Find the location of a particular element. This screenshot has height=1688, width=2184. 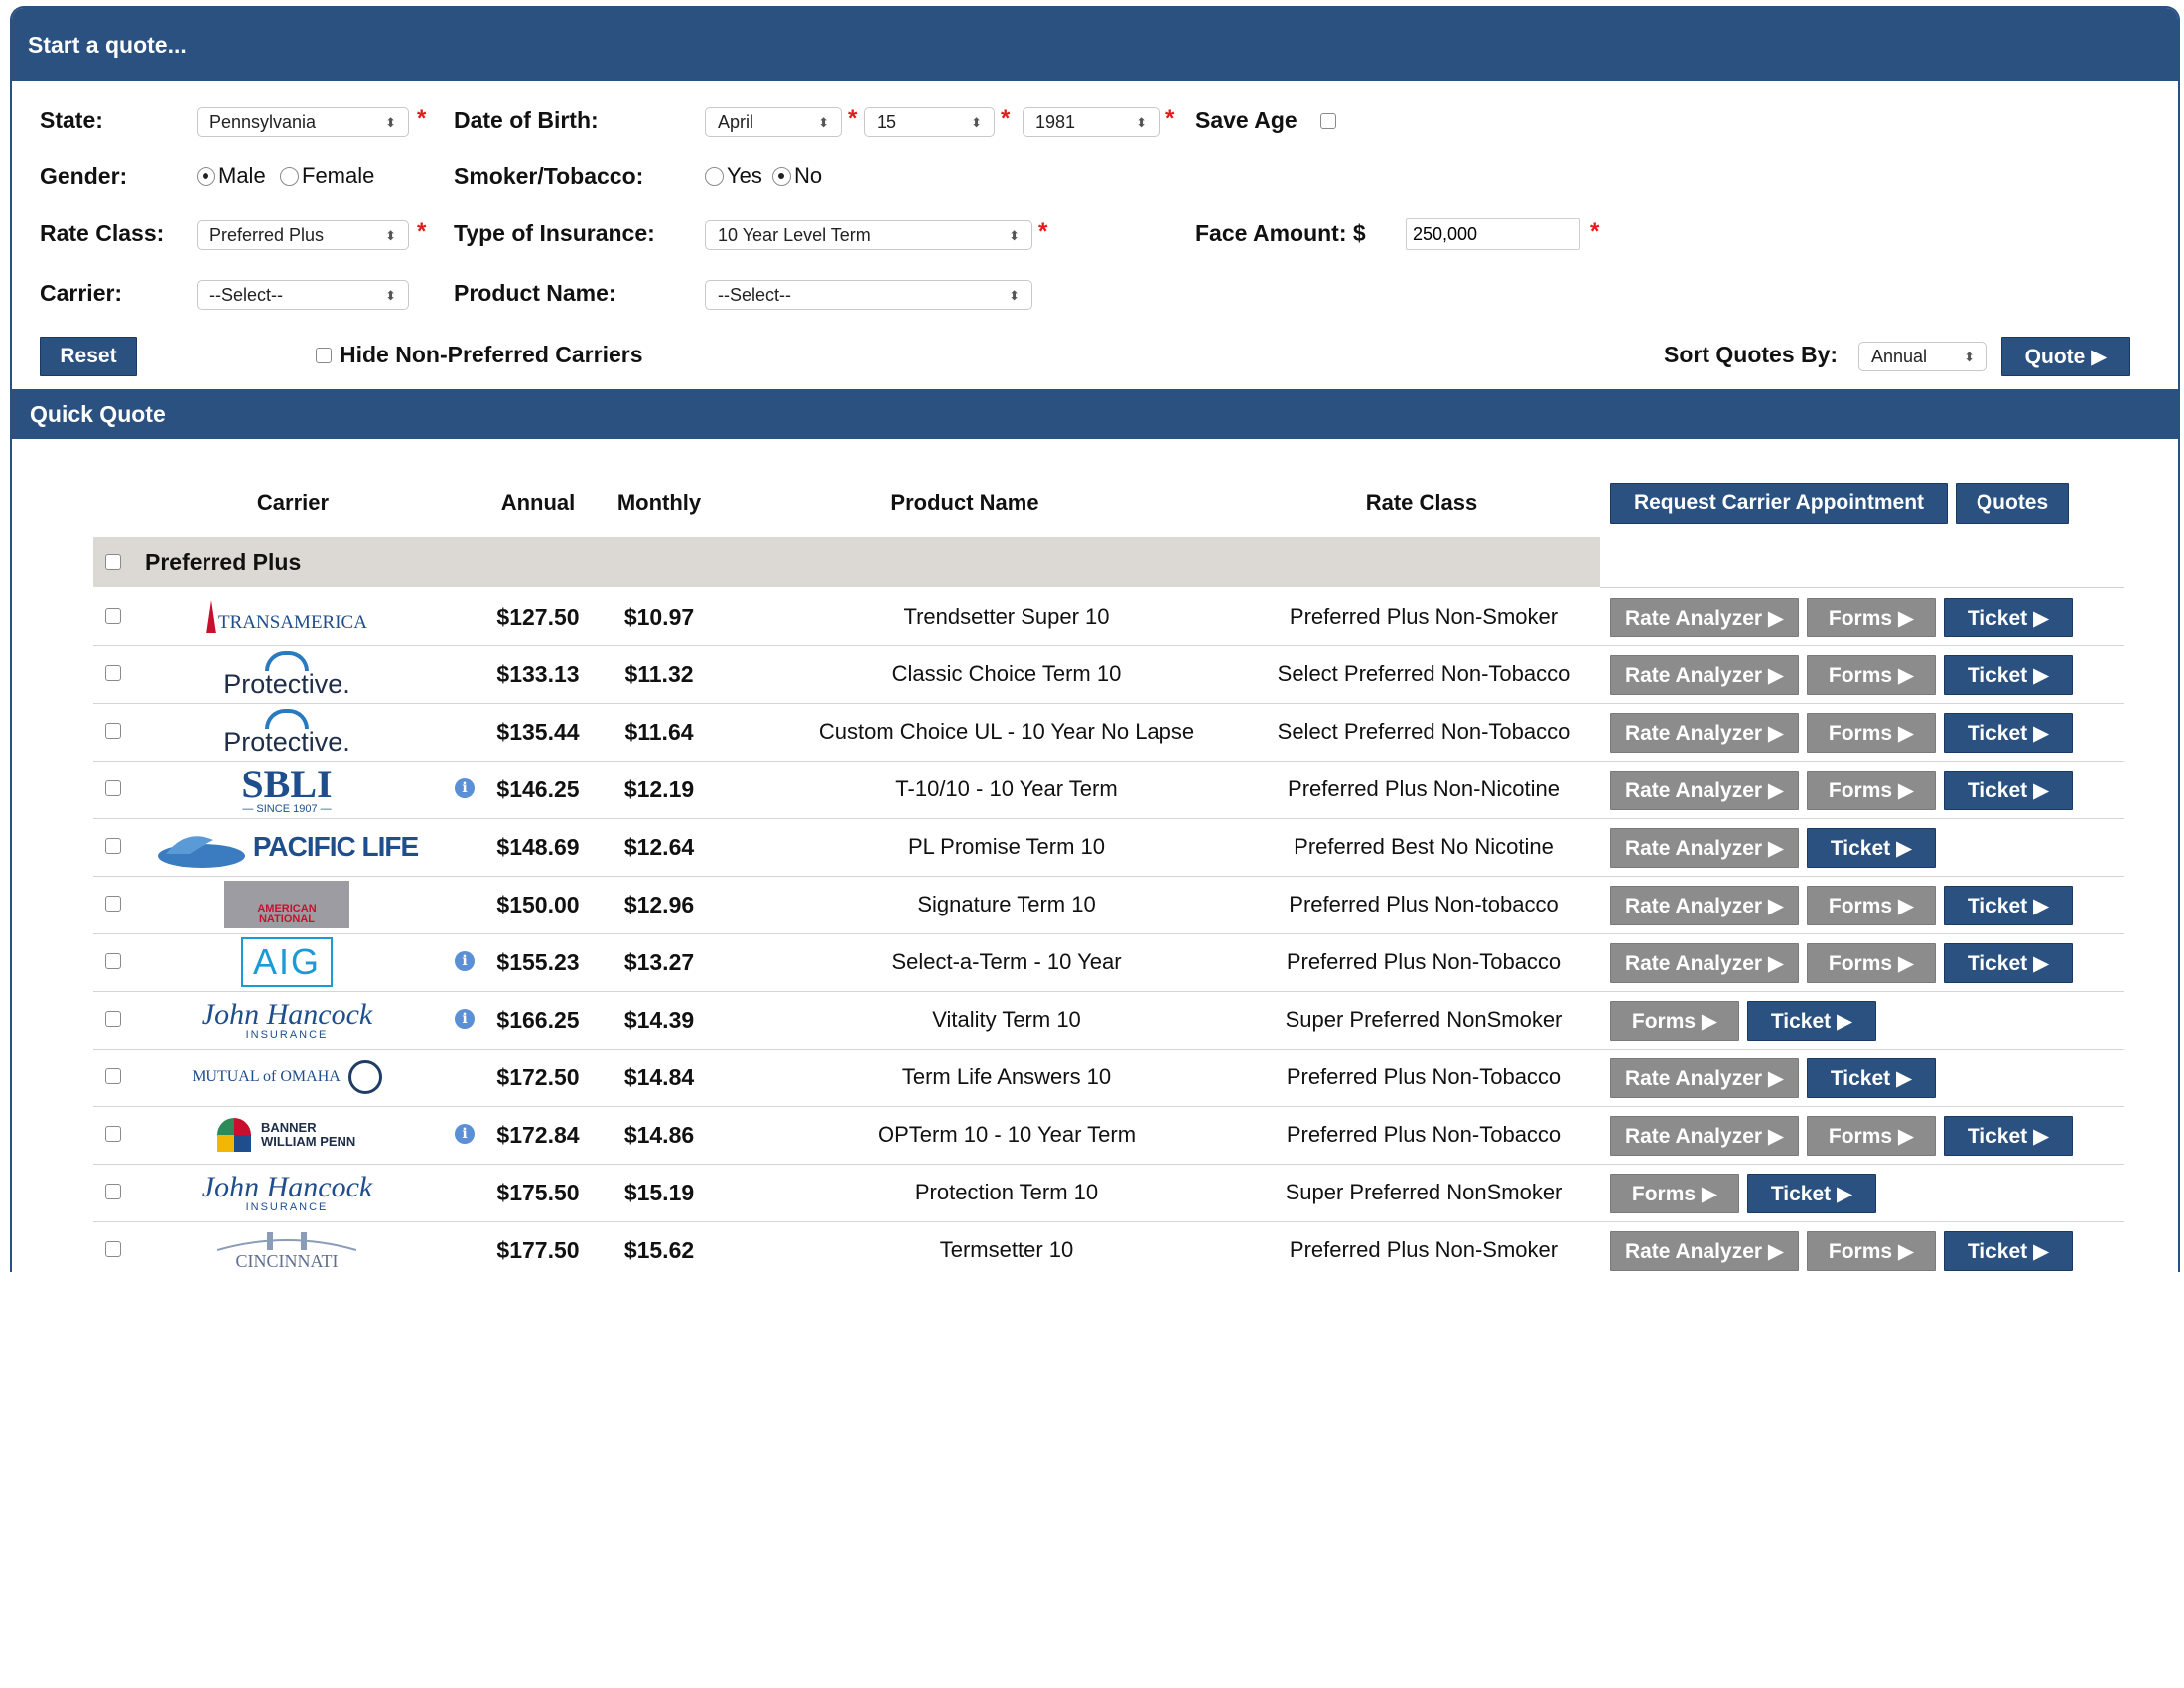

gender-female-radio is located at coordinates (289, 176).